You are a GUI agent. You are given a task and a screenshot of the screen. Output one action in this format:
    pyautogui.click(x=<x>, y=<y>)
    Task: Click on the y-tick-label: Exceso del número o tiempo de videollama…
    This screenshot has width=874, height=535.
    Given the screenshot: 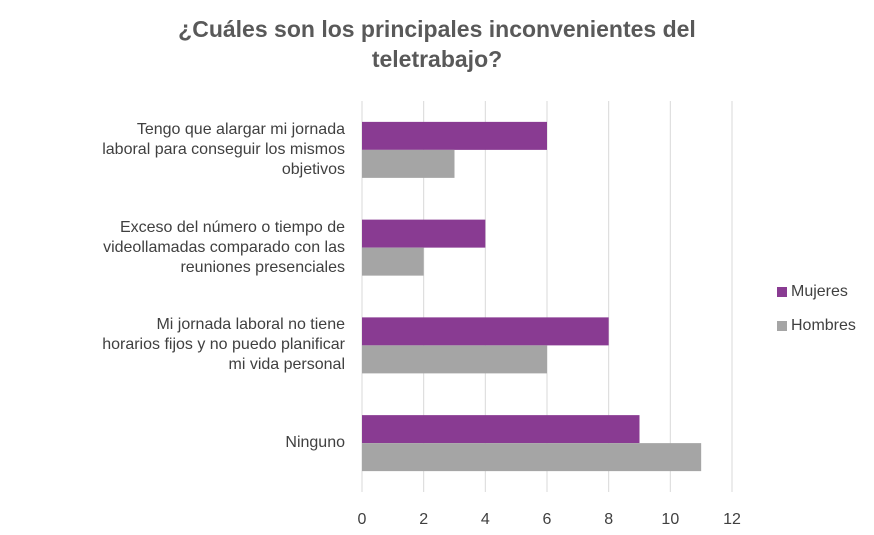 What is the action you would take?
    pyautogui.click(x=224, y=247)
    